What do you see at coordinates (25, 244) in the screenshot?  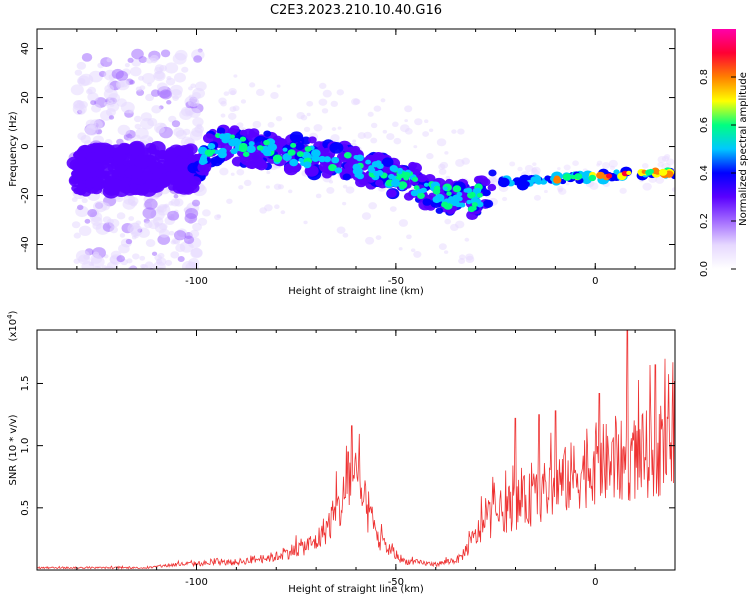 I see `y-tick-label: -40` at bounding box center [25, 244].